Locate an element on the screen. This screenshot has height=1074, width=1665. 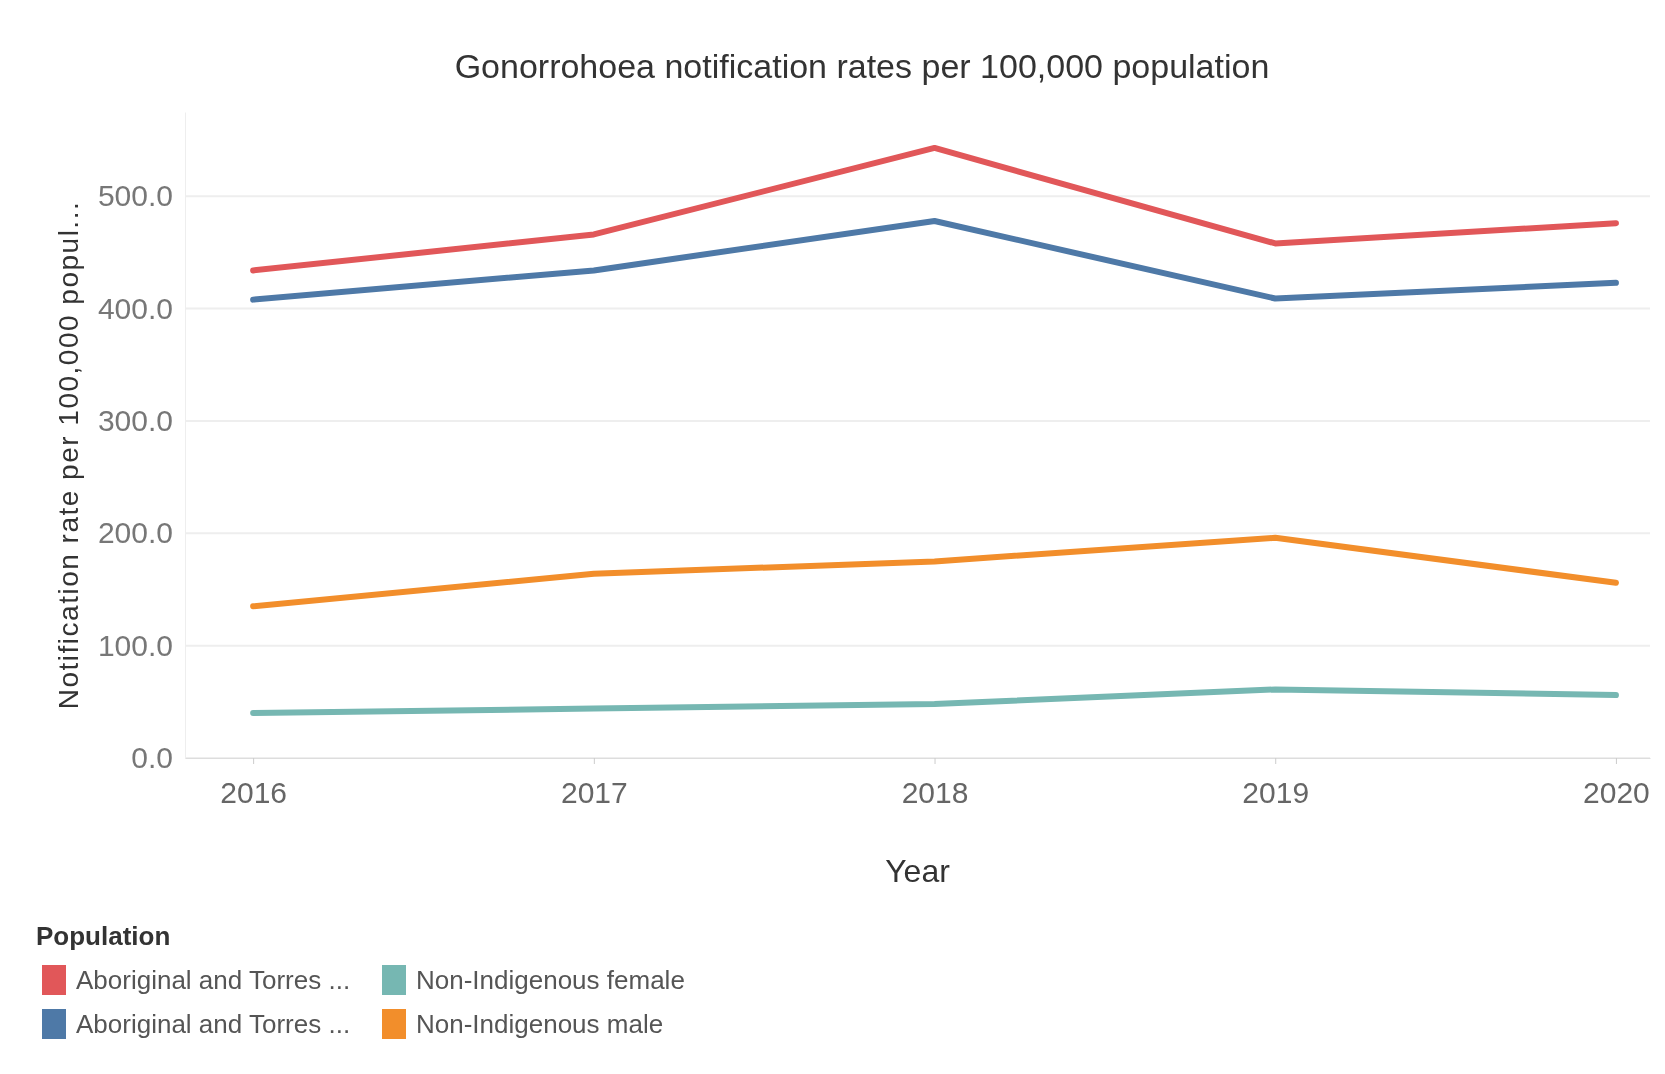
y-tick-label: 400.0 is located at coordinates (135, 308).